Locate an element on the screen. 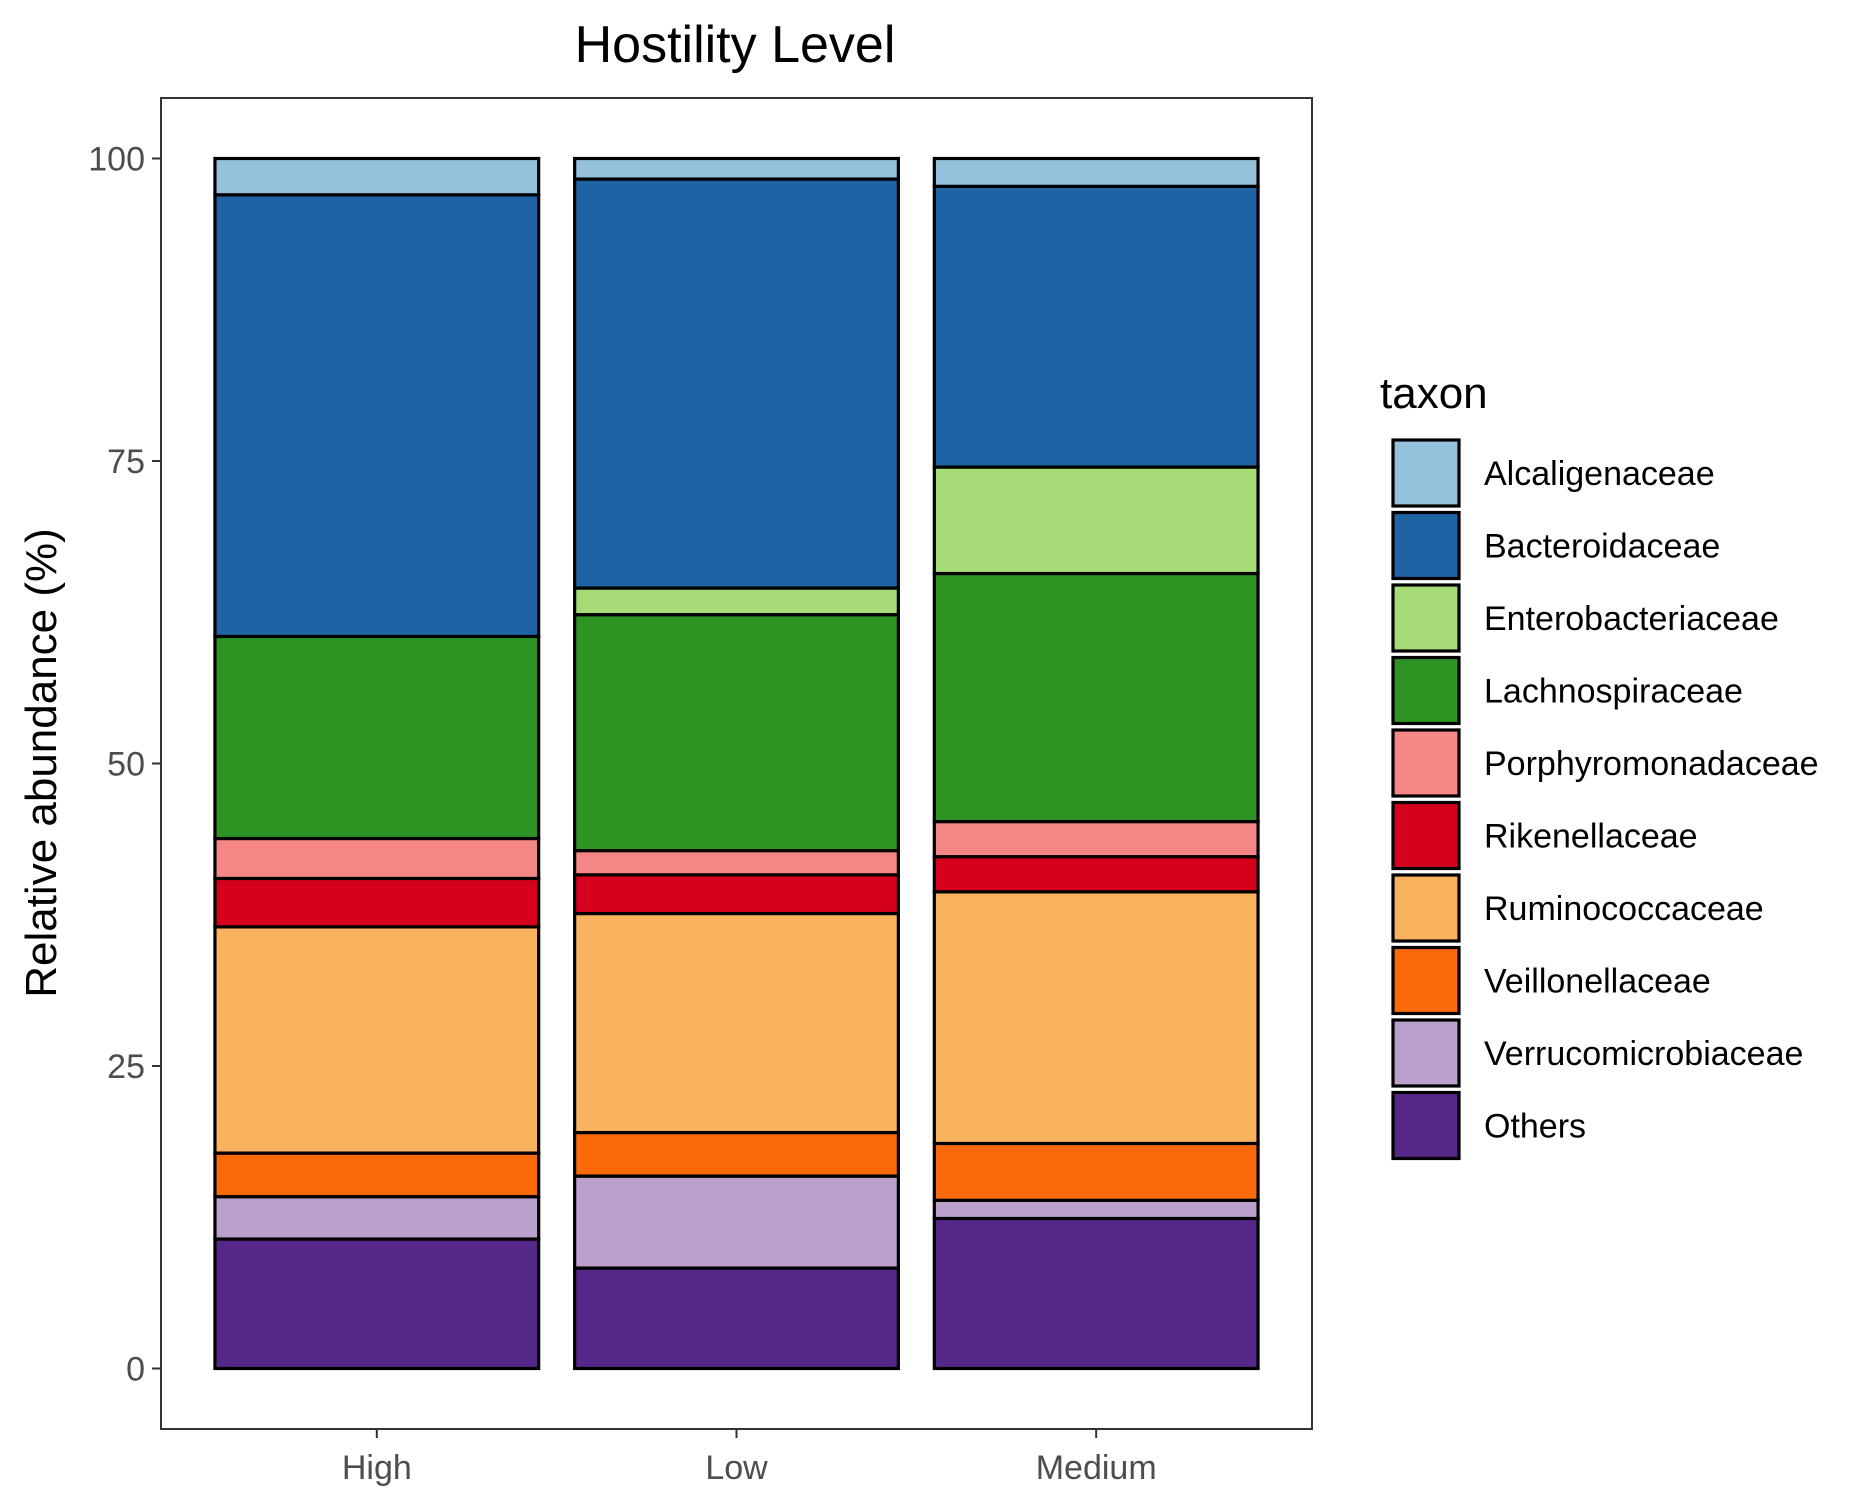  bar-segment-low-verrucomicrobiaceae is located at coordinates (736, 1222).